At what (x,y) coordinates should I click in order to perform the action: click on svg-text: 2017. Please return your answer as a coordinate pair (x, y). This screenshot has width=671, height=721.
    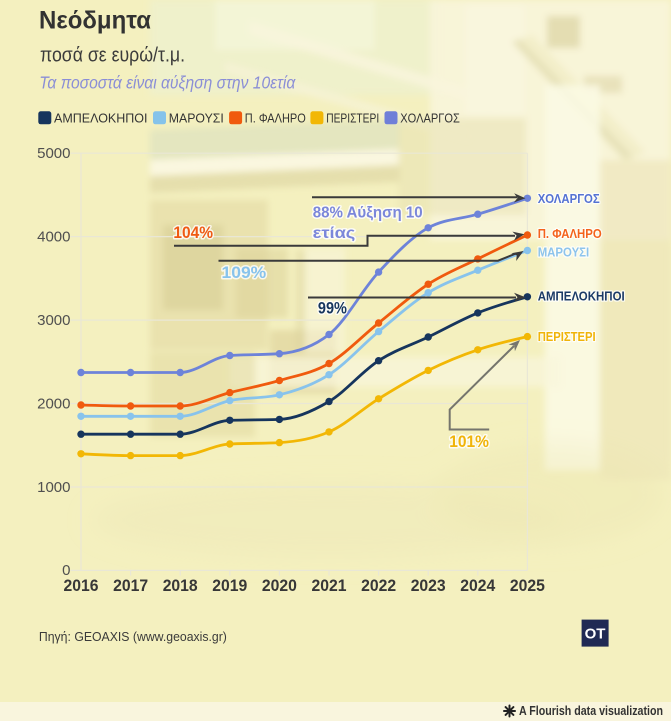
    Looking at the image, I should click on (130, 585).